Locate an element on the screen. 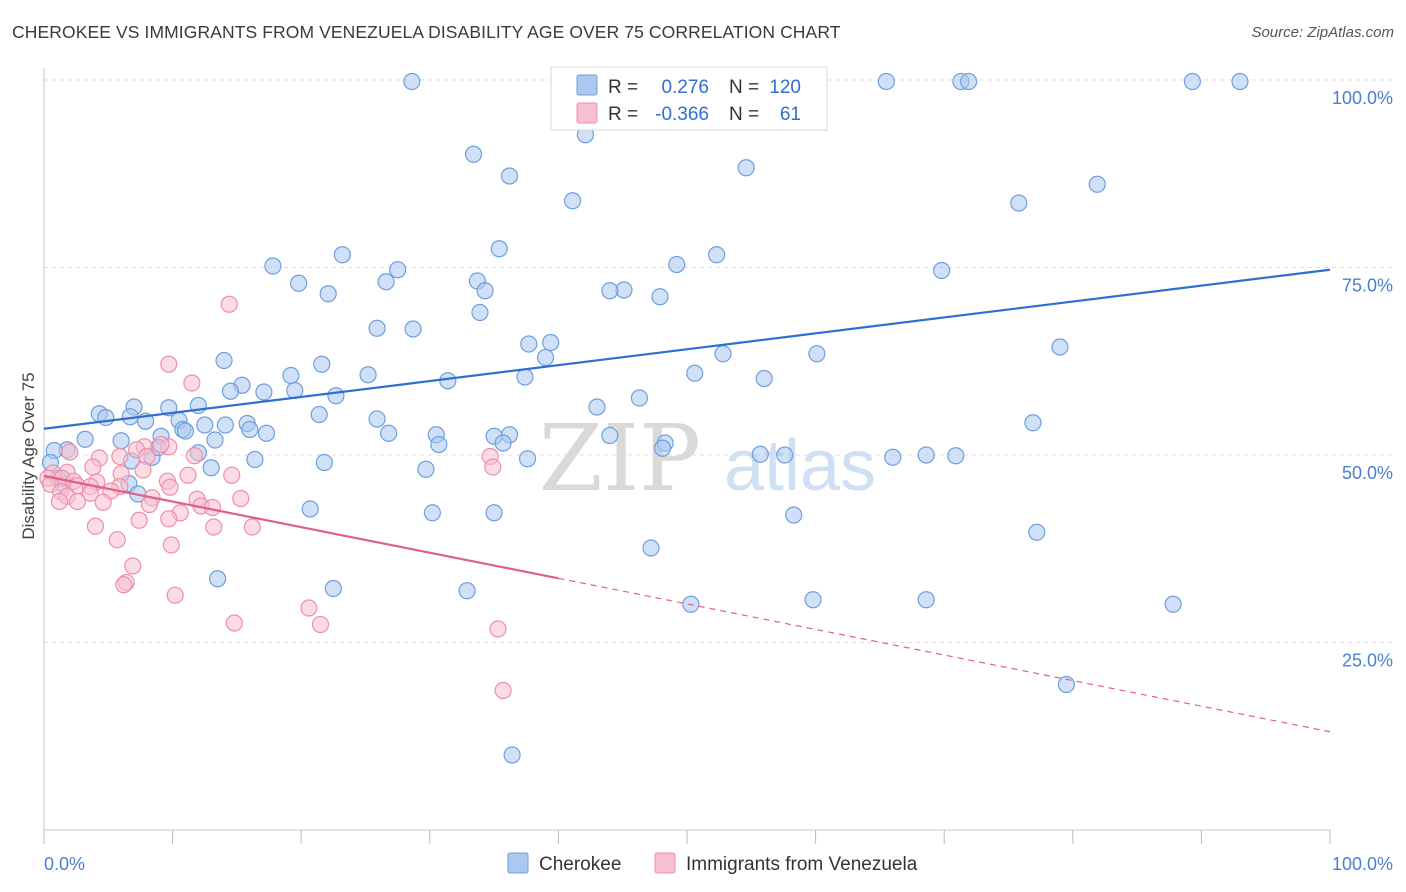 The width and height of the screenshot is (1406, 892). legend-item-venezuela: Immigrants from Venezuela is located at coordinates (802, 864).